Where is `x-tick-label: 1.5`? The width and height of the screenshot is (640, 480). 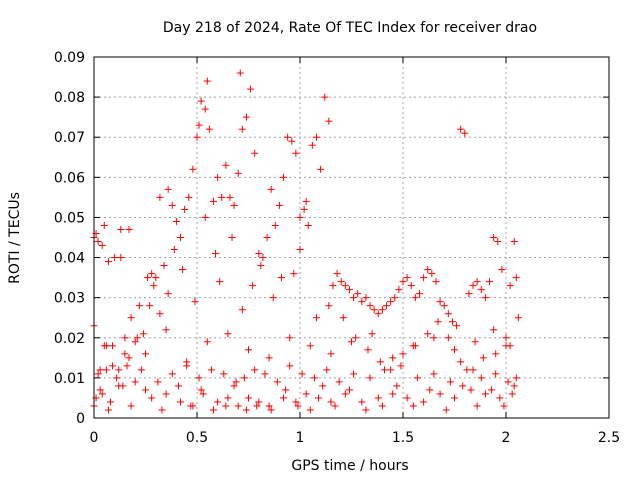 x-tick-label: 1.5 is located at coordinates (403, 438).